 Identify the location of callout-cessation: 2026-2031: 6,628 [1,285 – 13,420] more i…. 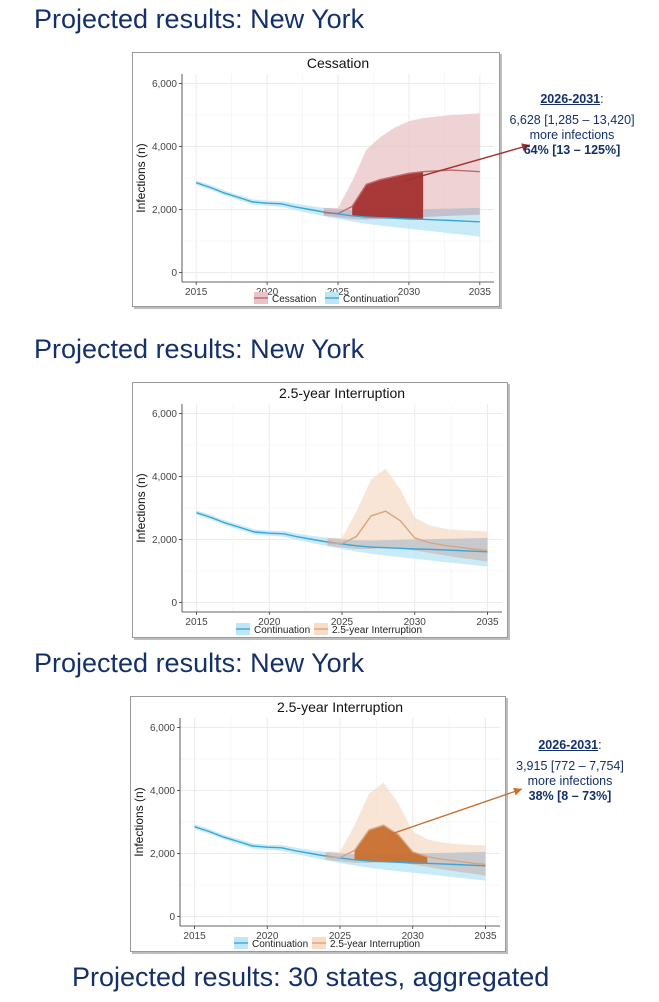
(572, 125).